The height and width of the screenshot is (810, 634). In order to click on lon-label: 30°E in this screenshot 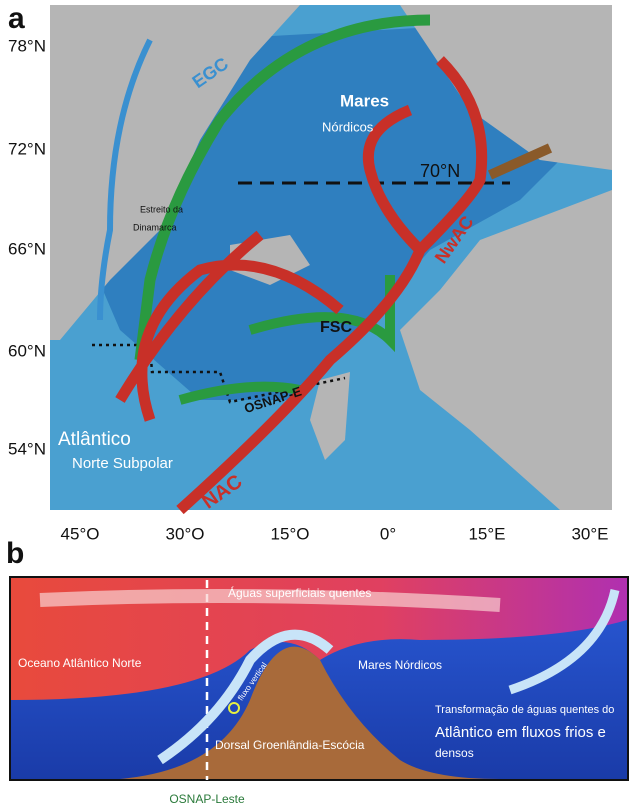, I will do `click(589, 533)`.